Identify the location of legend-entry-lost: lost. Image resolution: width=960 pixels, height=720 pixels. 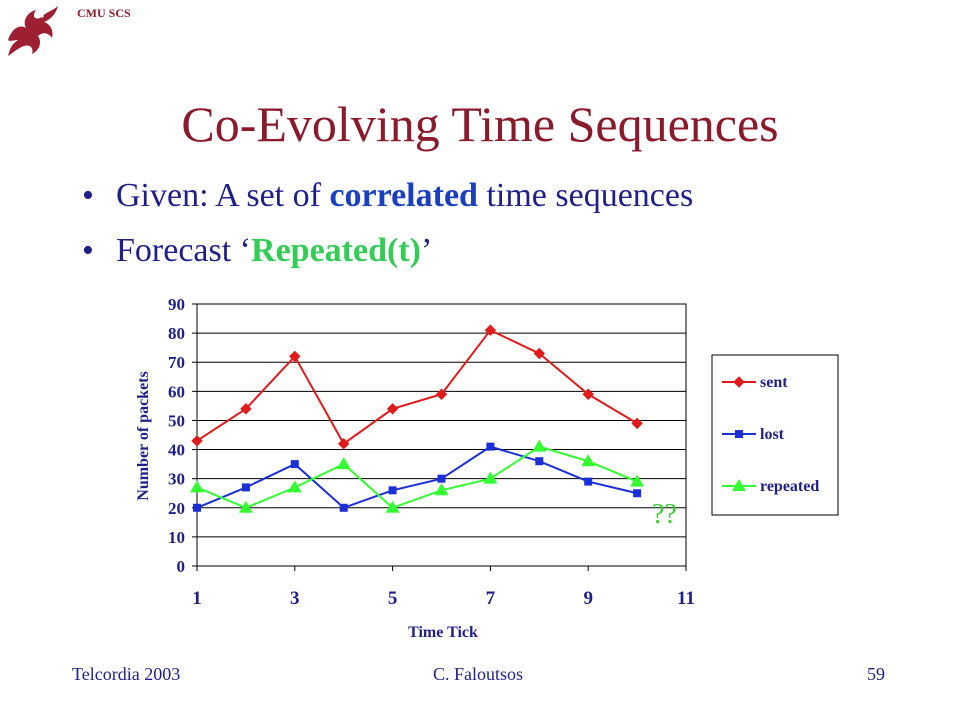
(753, 434).